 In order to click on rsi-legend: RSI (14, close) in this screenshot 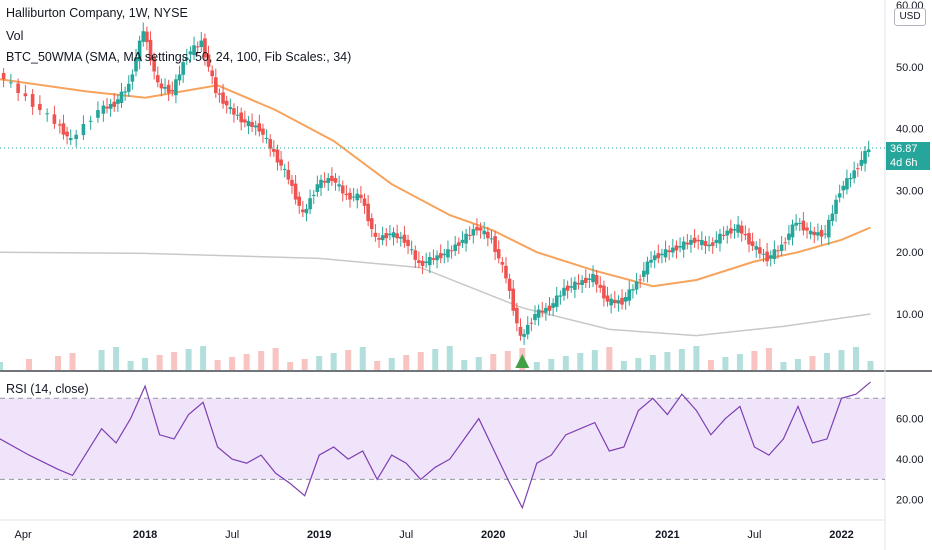, I will do `click(47, 389)`.